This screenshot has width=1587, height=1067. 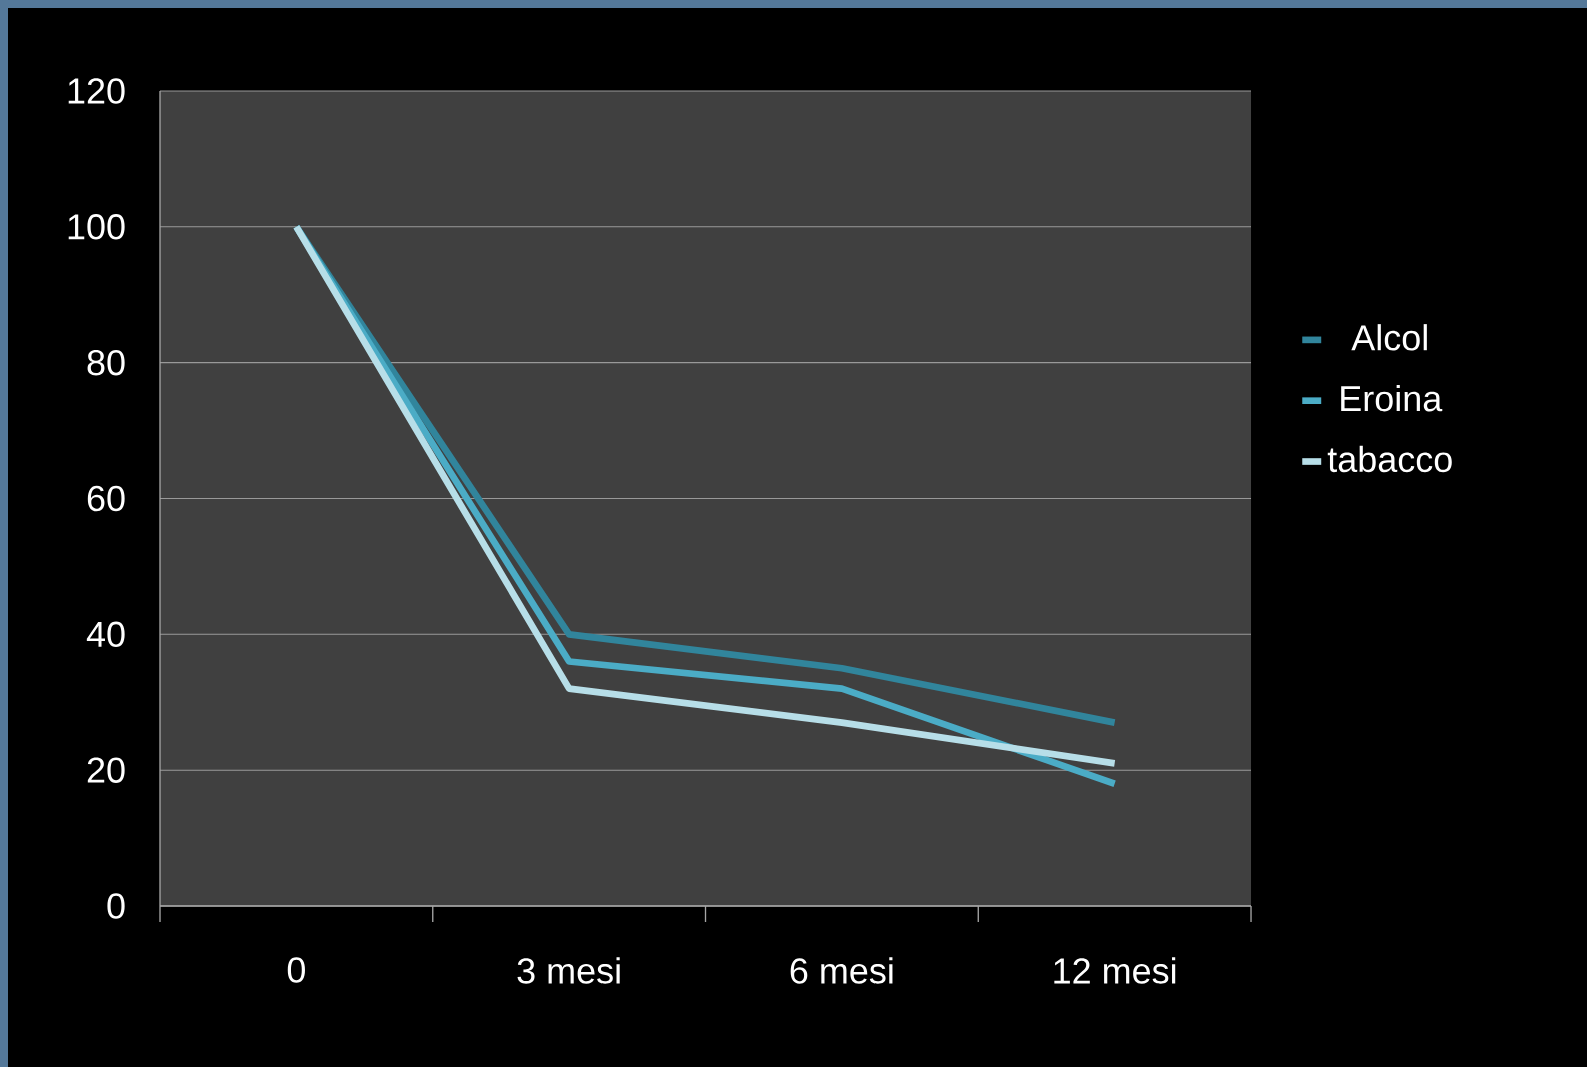 What do you see at coordinates (96, 91) in the screenshot?
I see `y-tick-label: 120` at bounding box center [96, 91].